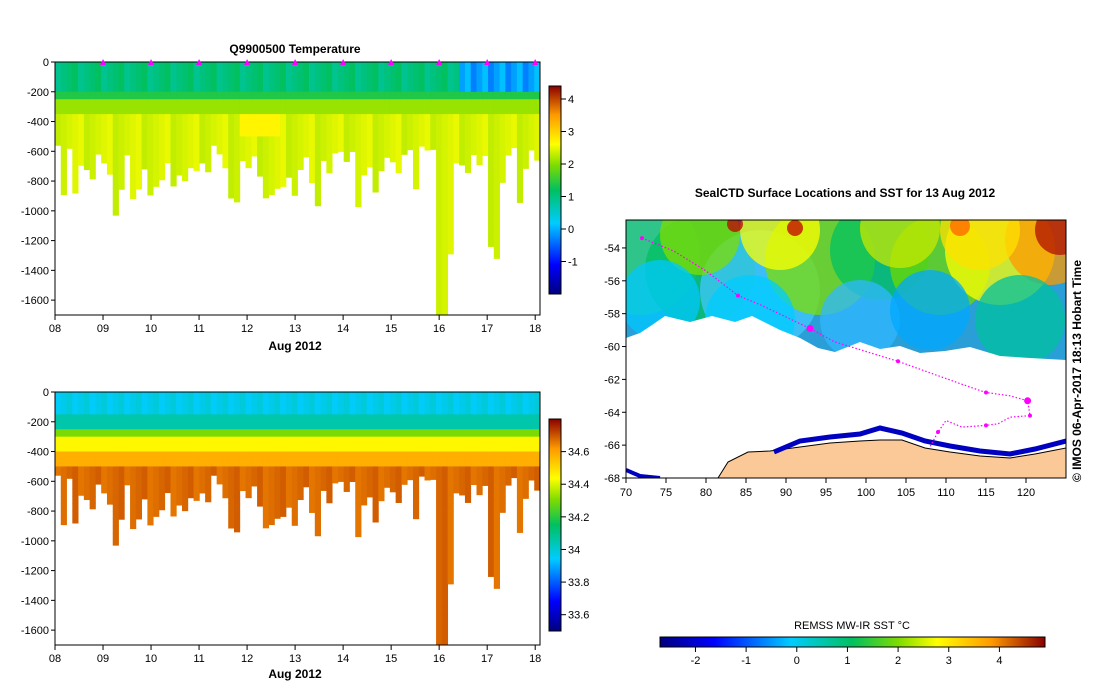 This screenshot has height=700, width=1099. What do you see at coordinates (198, 659) in the screenshot?
I see `x-tick-label: 11` at bounding box center [198, 659].